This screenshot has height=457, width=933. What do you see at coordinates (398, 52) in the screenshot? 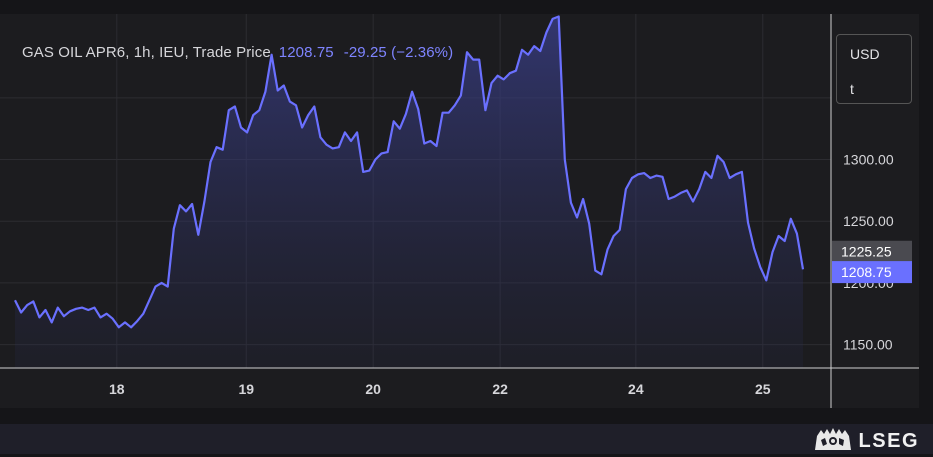
I see `price-change-value: -29.25 (−2.36%)` at bounding box center [398, 52].